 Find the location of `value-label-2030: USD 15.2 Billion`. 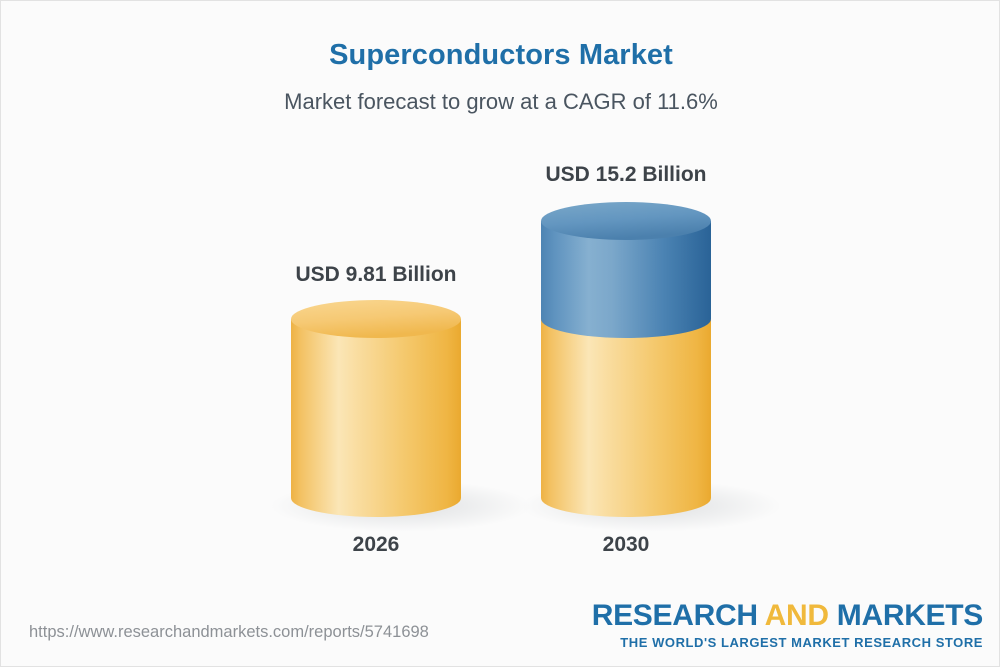

value-label-2030: USD 15.2 Billion is located at coordinates (626, 174).